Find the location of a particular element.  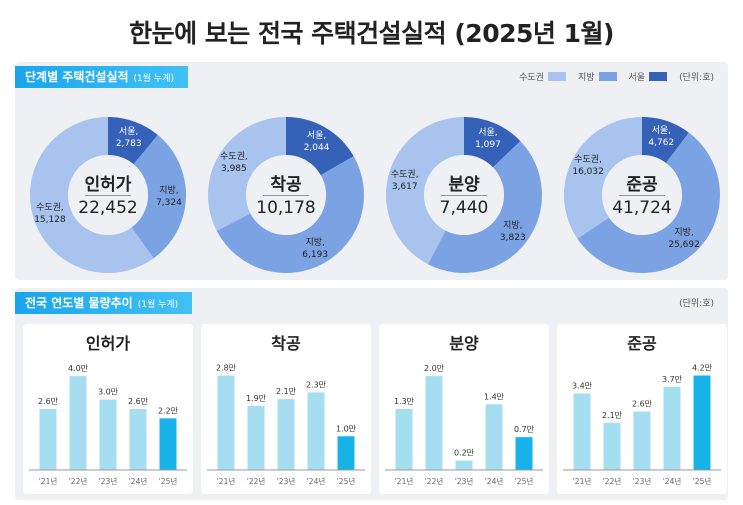

slice-label-value: 6,193 is located at coordinates (315, 254).